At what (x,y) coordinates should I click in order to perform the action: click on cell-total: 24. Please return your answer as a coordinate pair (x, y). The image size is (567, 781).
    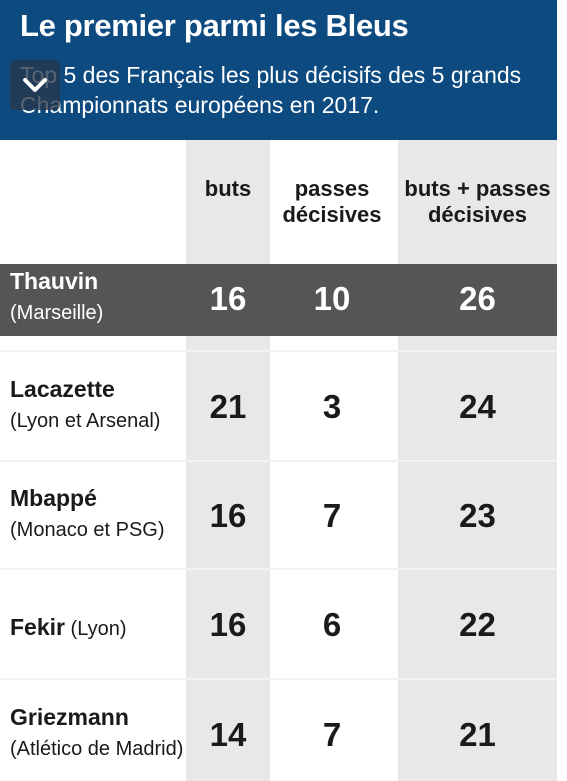
    Looking at the image, I should click on (477, 406).